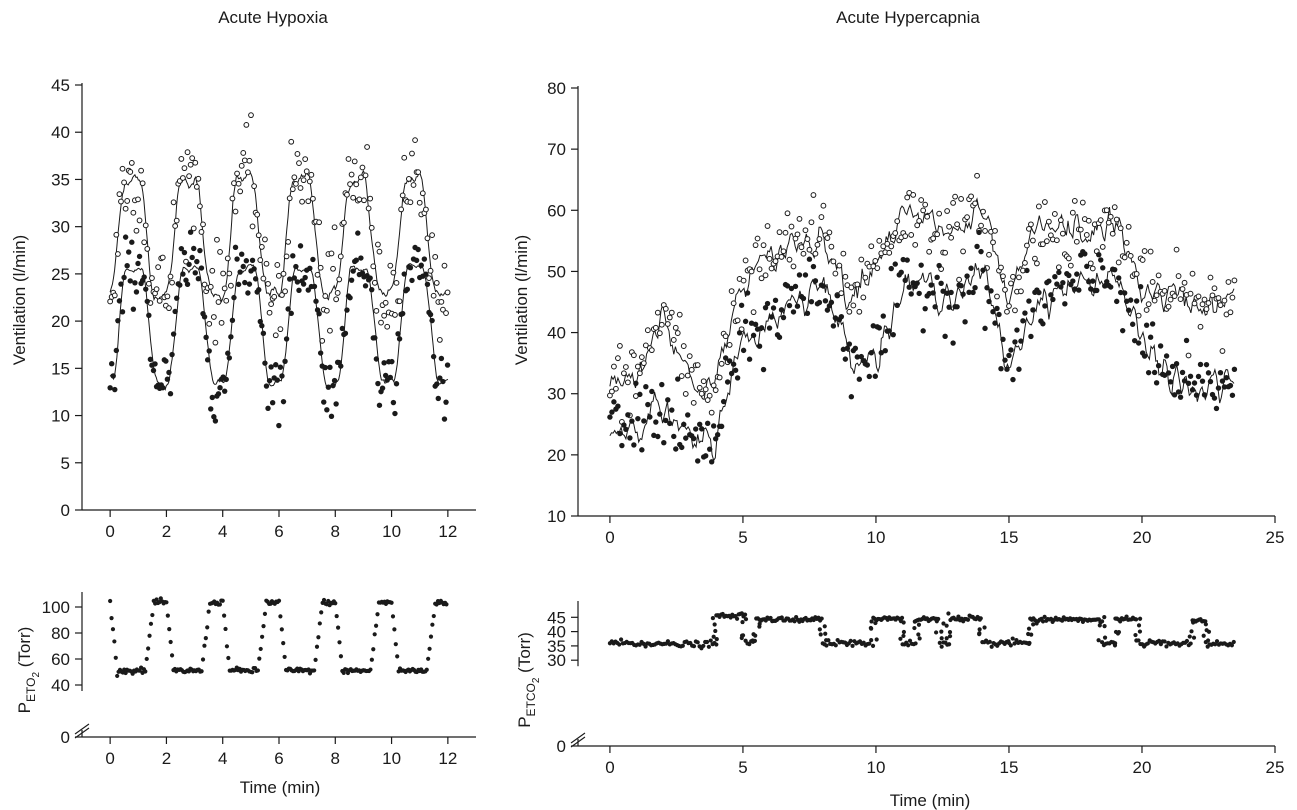 Image resolution: width=1297 pixels, height=810 pixels. Describe the element at coordinates (875, 767) in the screenshot. I see `hypercapnia_petco2-x-tick-label: 10` at that location.